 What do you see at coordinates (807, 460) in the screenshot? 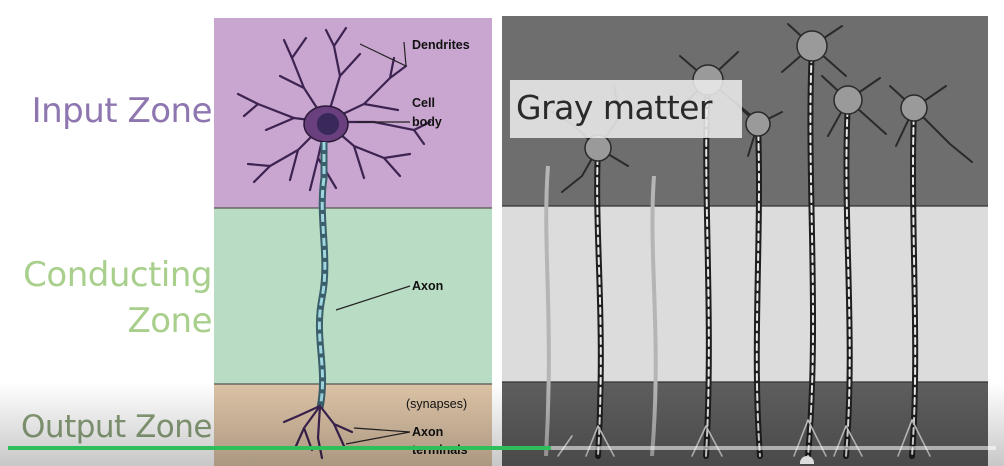
I see `video-scrubber-handle` at bounding box center [807, 460].